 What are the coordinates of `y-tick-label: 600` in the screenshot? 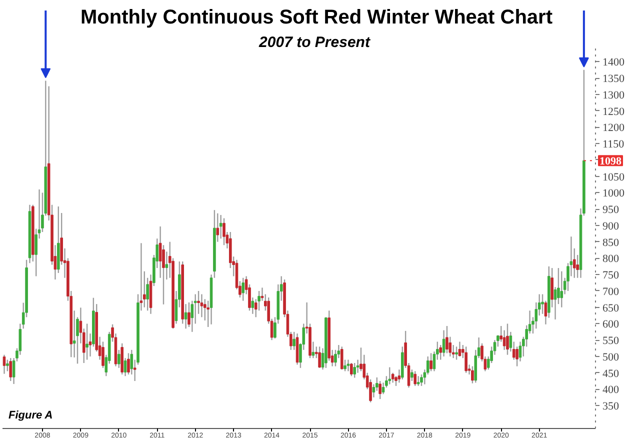 It's located at (611, 324).